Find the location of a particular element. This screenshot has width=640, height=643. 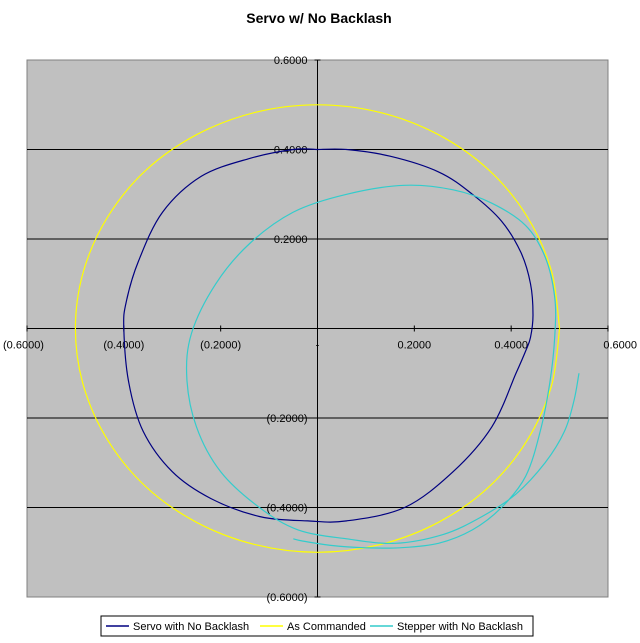

legend-label: As Commanded is located at coordinates (326, 627).